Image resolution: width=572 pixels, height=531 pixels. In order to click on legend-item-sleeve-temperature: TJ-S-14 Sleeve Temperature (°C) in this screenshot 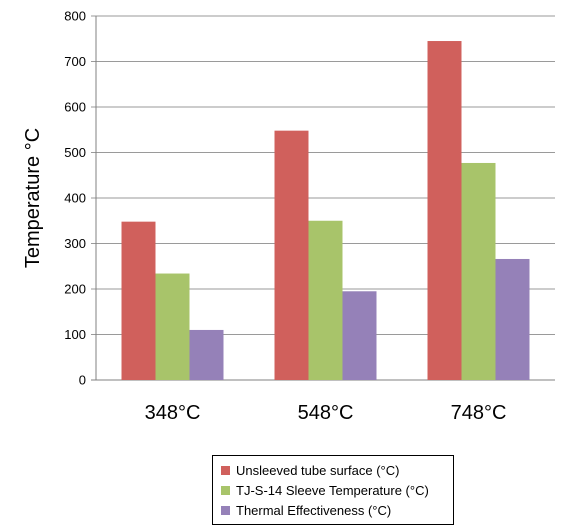, I will do `click(337, 490)`.